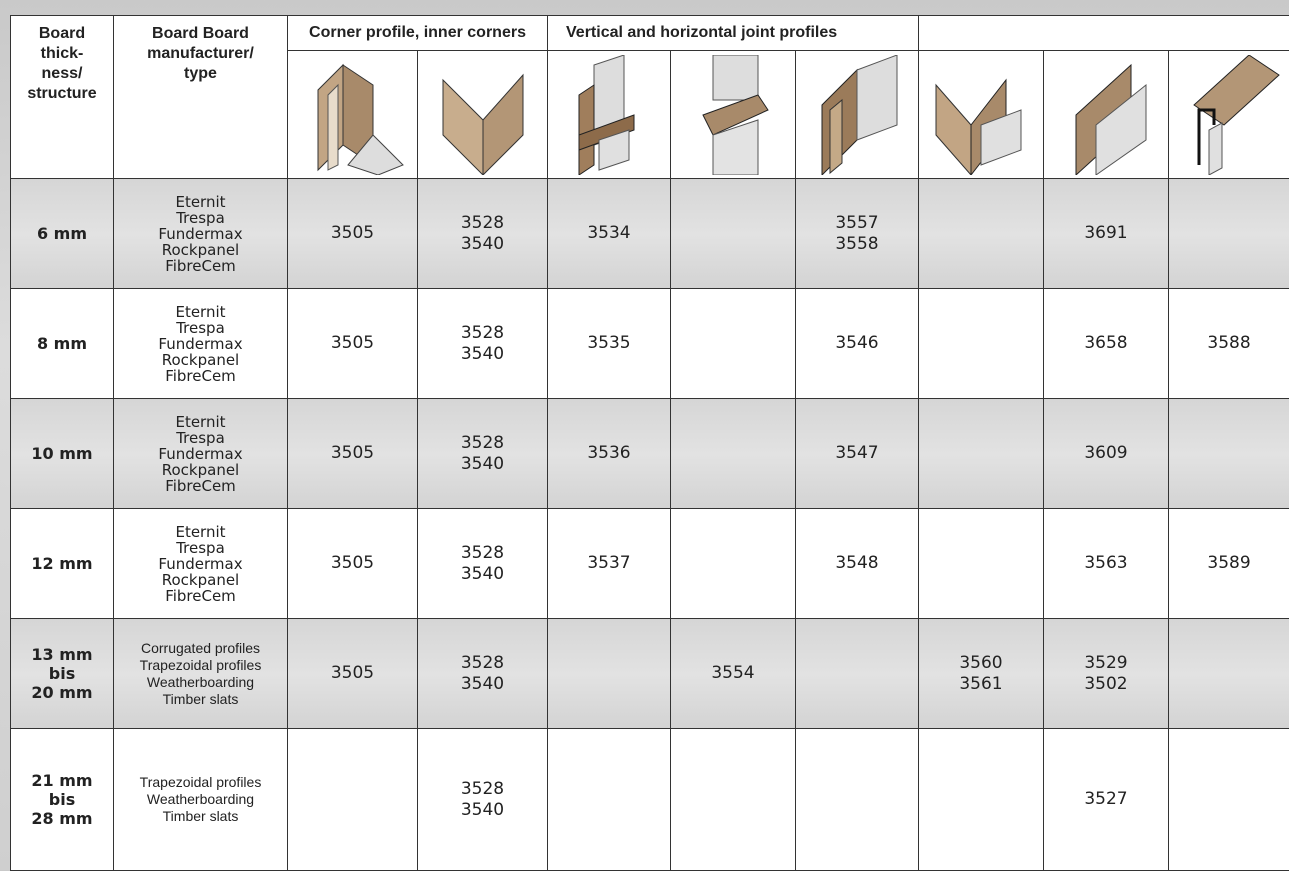 This screenshot has width=1289, height=871. I want to click on article-cell: 3588, so click(1229, 344).